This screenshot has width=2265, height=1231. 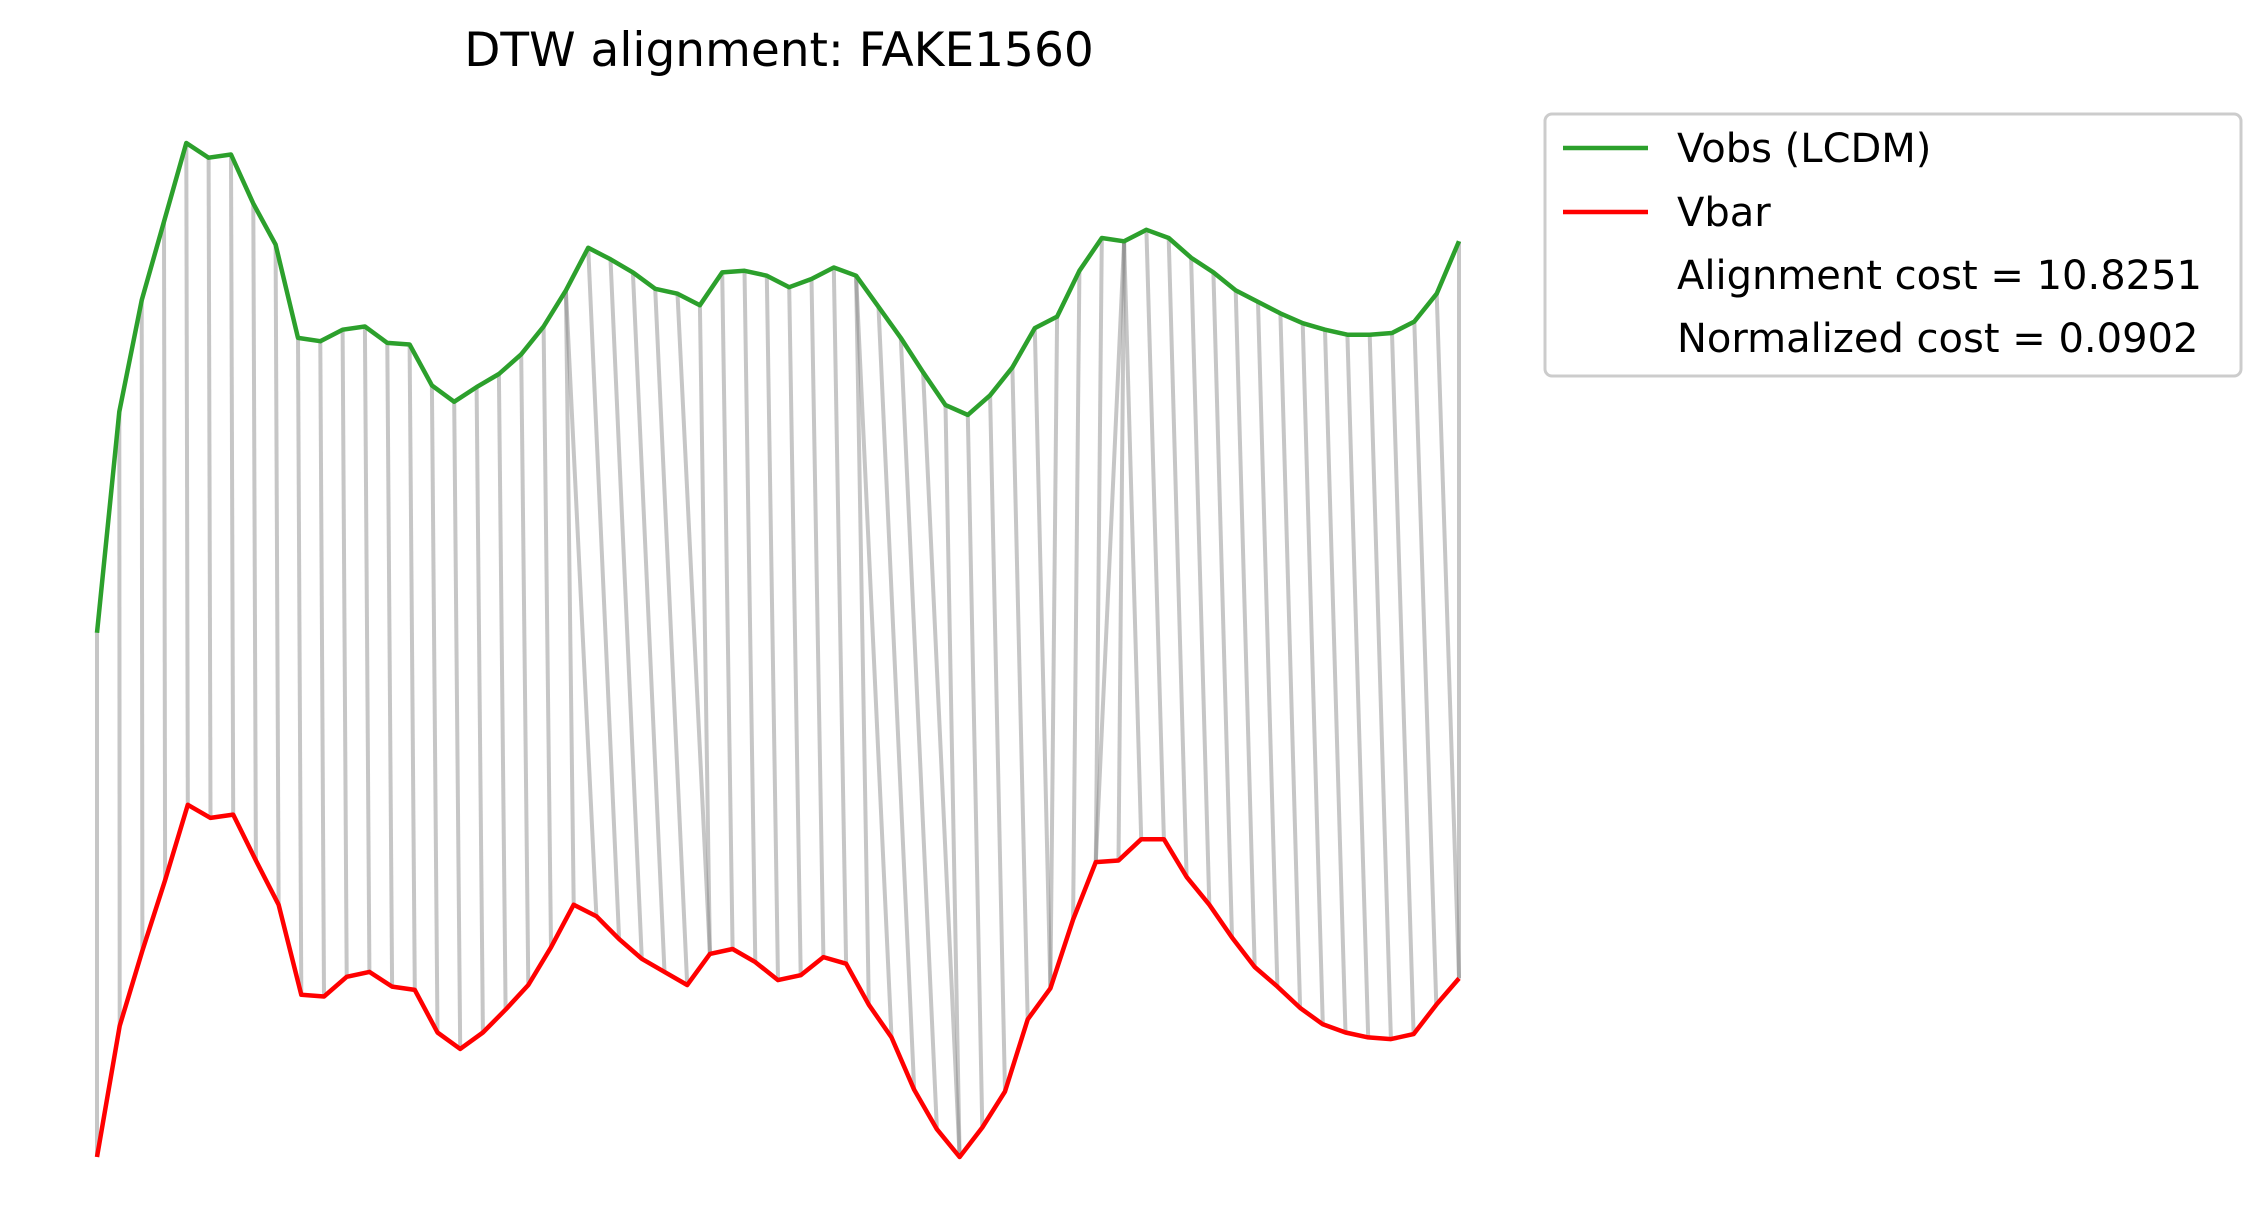 I want to click on legend-note-normalized-cost: Normalized cost = 0.0902, so click(x=1937, y=339).